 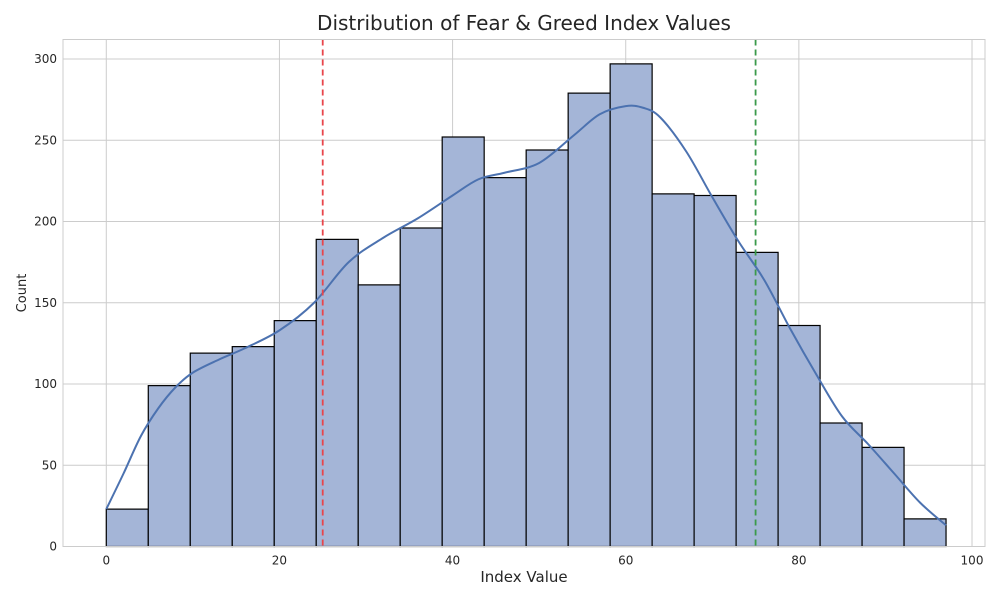 I want to click on y-tick-label: 0, so click(x=53, y=547).